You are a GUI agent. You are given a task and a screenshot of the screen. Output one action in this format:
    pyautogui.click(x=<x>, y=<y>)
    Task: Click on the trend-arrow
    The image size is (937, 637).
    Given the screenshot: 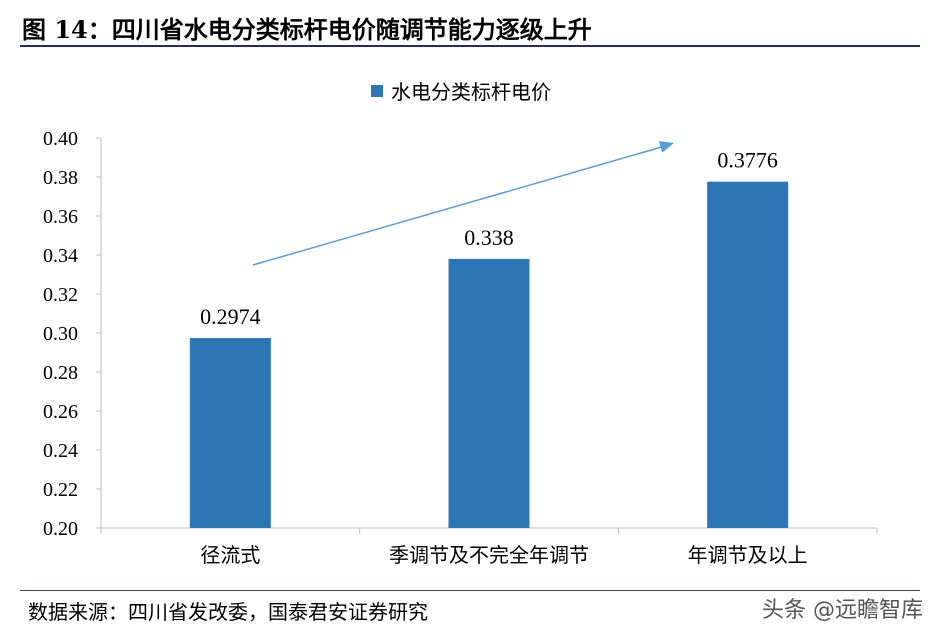 What is the action you would take?
    pyautogui.click(x=463, y=203)
    